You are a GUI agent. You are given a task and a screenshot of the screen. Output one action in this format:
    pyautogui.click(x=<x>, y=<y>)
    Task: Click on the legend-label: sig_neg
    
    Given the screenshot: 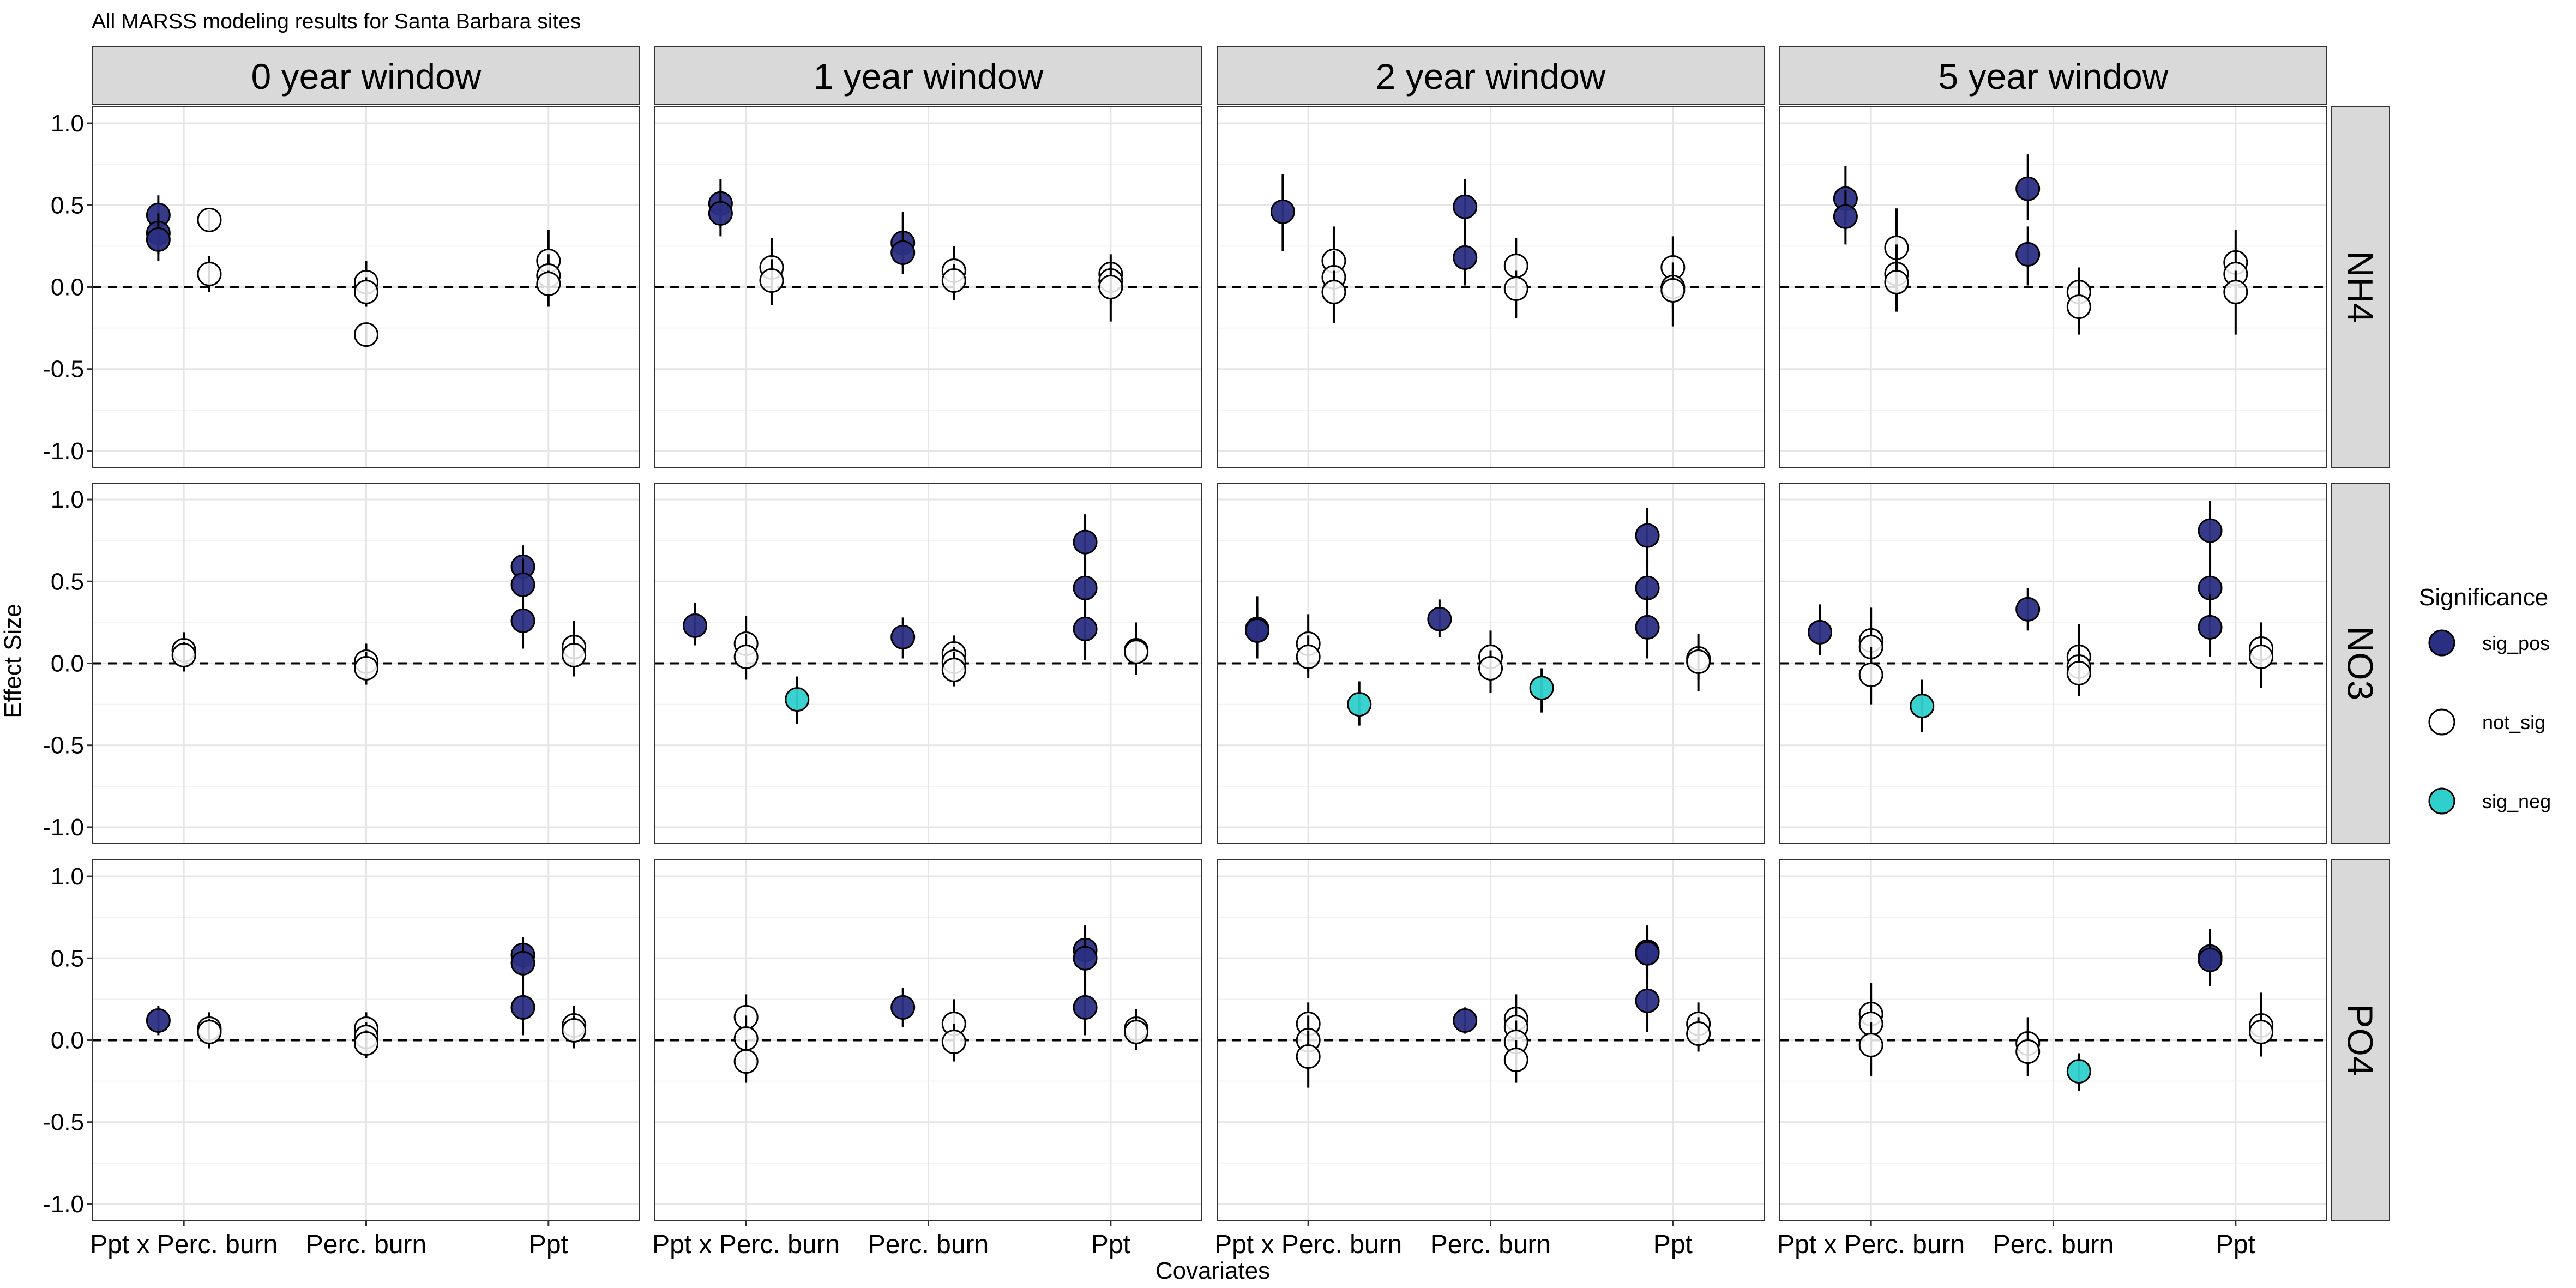 What is the action you would take?
    pyautogui.click(x=2516, y=801)
    